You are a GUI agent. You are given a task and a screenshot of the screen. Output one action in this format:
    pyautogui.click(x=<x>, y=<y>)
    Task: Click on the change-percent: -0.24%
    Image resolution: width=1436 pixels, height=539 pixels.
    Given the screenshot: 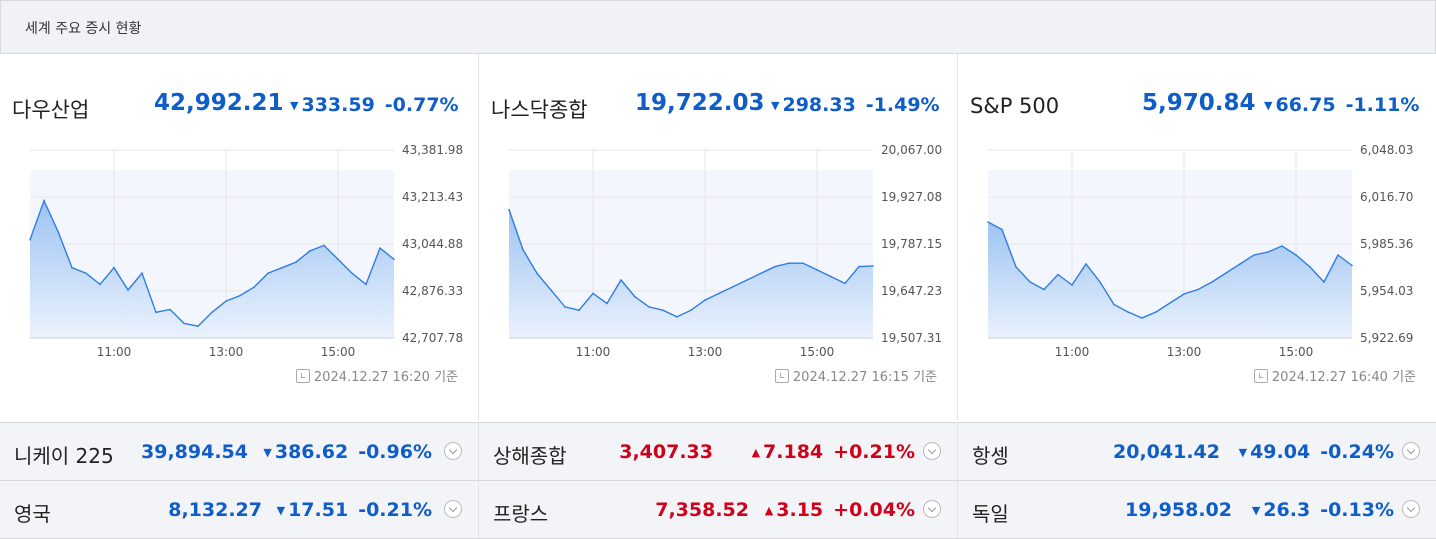 What is the action you would take?
    pyautogui.click(x=1357, y=452)
    